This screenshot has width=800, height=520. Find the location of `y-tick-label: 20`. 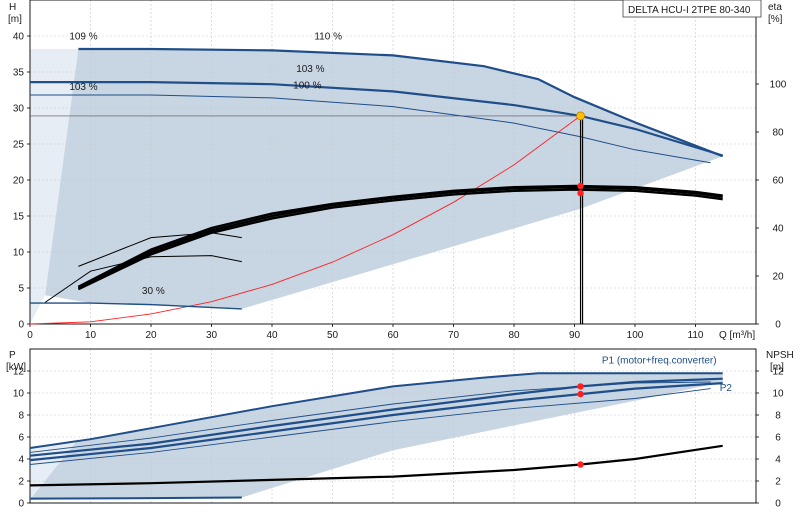

y-tick-label: 20 is located at coordinates (19, 181).